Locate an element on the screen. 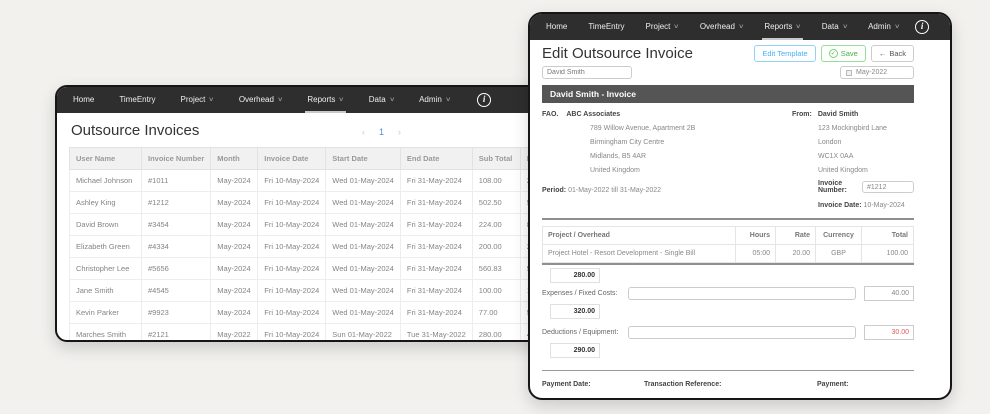 The height and width of the screenshot is (414, 990). nav-label: Home is located at coordinates (84, 99).